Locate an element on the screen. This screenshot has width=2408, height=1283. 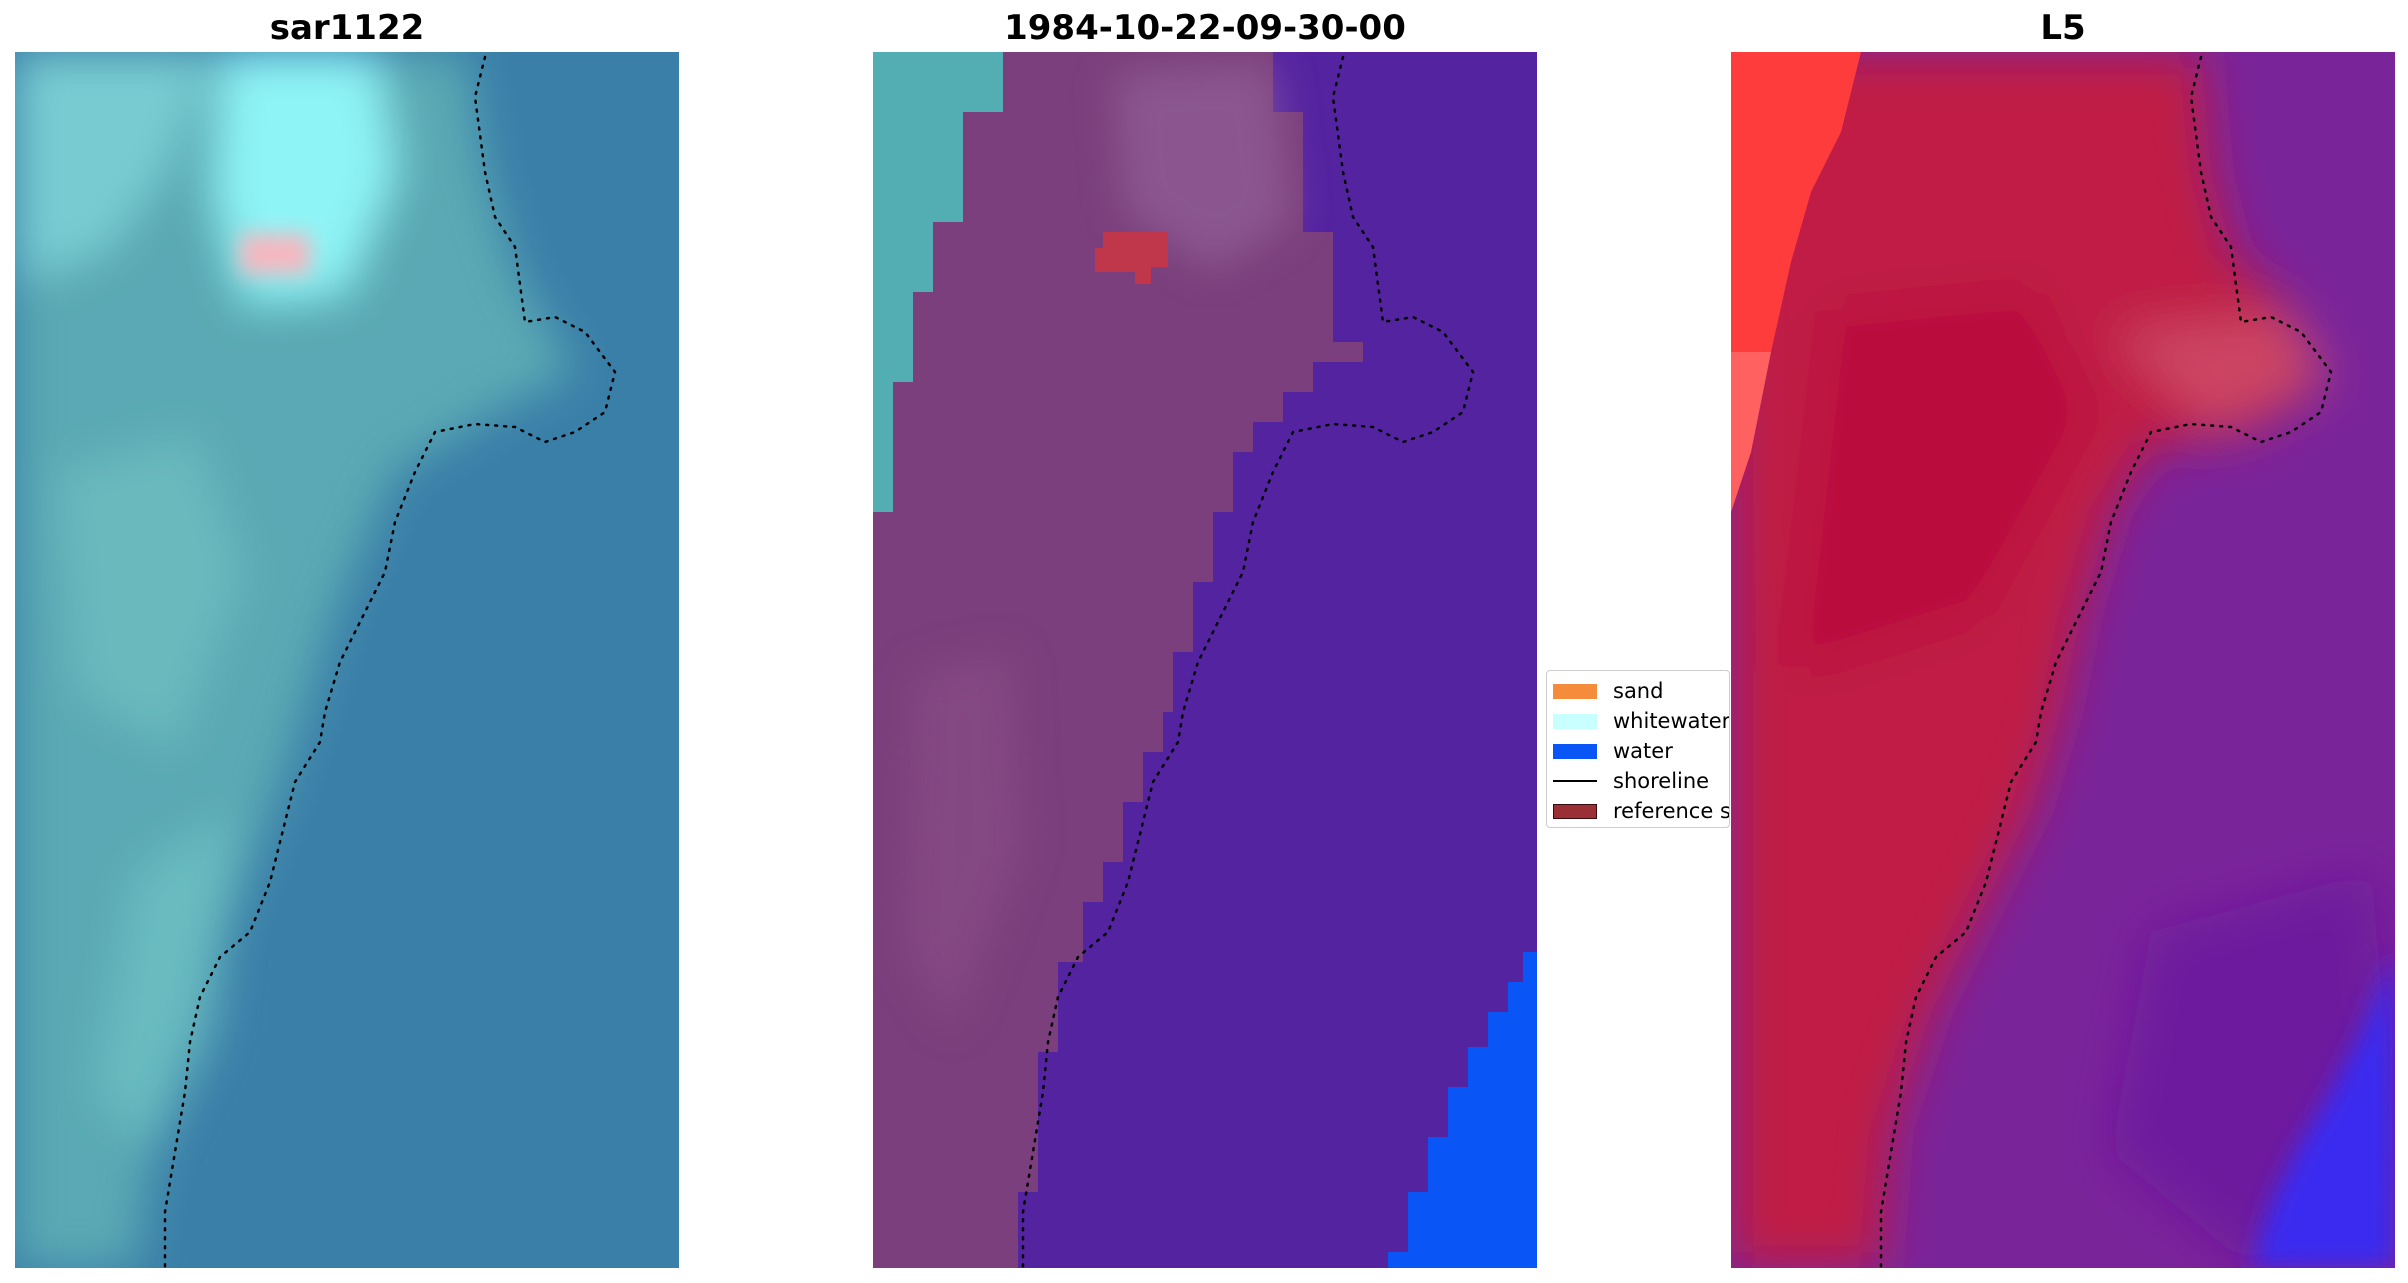
legend-swatch-water is located at coordinates (1575, 751).